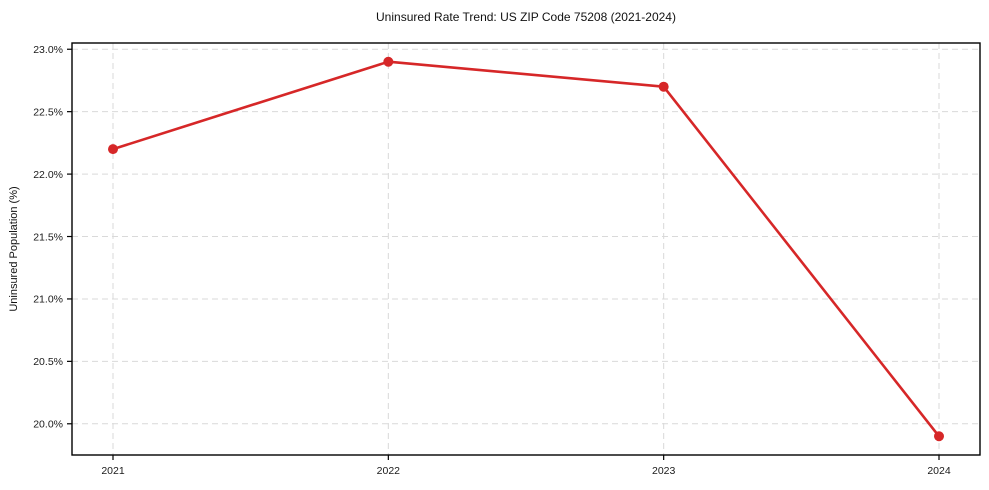  Describe the element at coordinates (48, 50) in the screenshot. I see `y-tick-label: 23.0%` at that location.